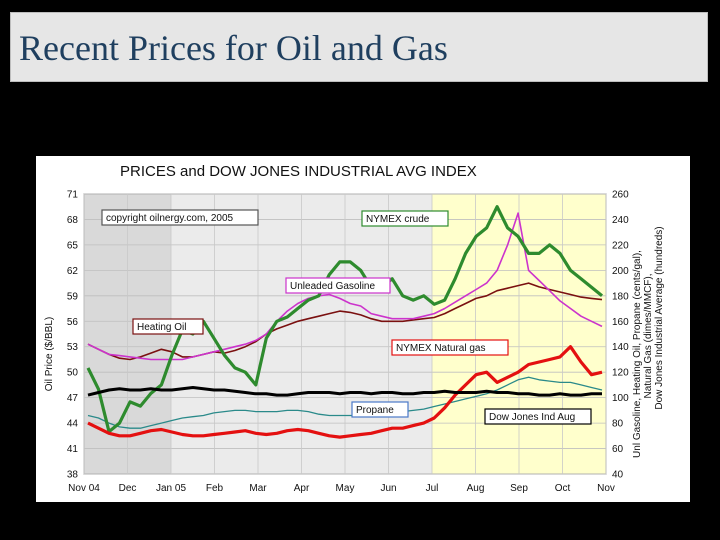 Image resolution: width=720 pixels, height=540 pixels. What do you see at coordinates (84, 488) in the screenshot?
I see `x-tick-label: Nov 04` at bounding box center [84, 488].